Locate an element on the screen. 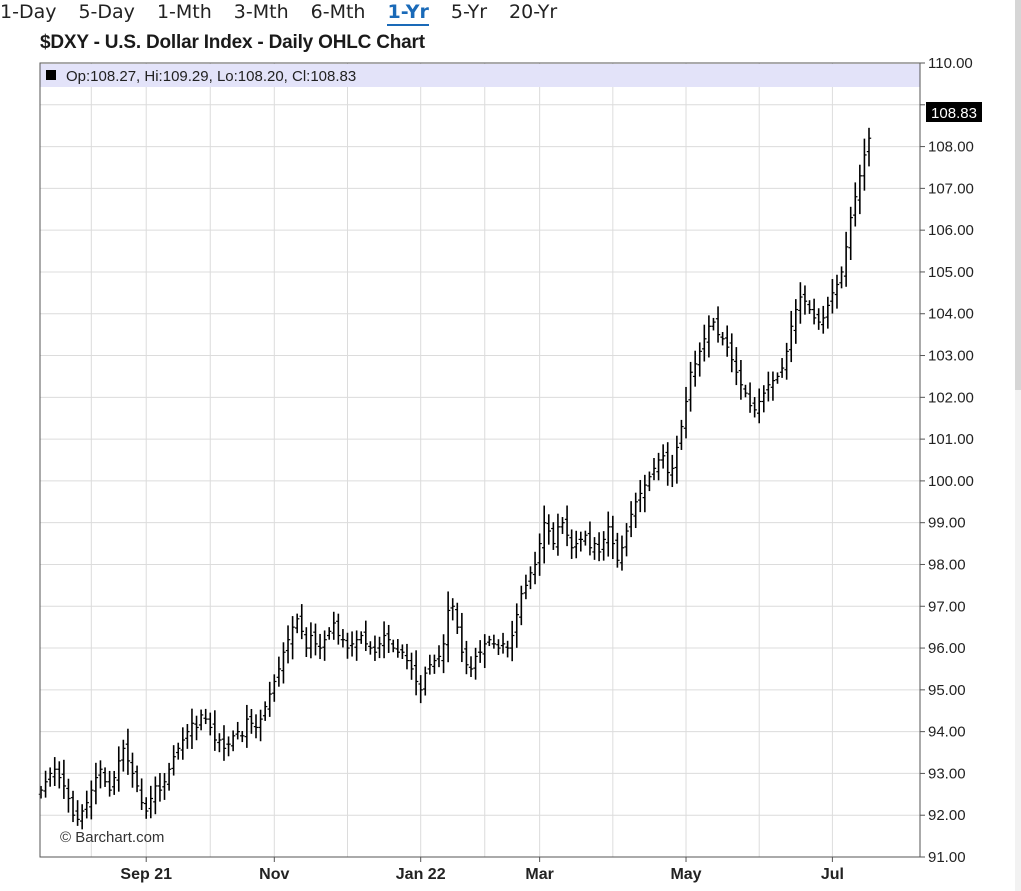 This screenshot has width=1021, height=891. y-tick-label: 104.00 is located at coordinates (951, 314).